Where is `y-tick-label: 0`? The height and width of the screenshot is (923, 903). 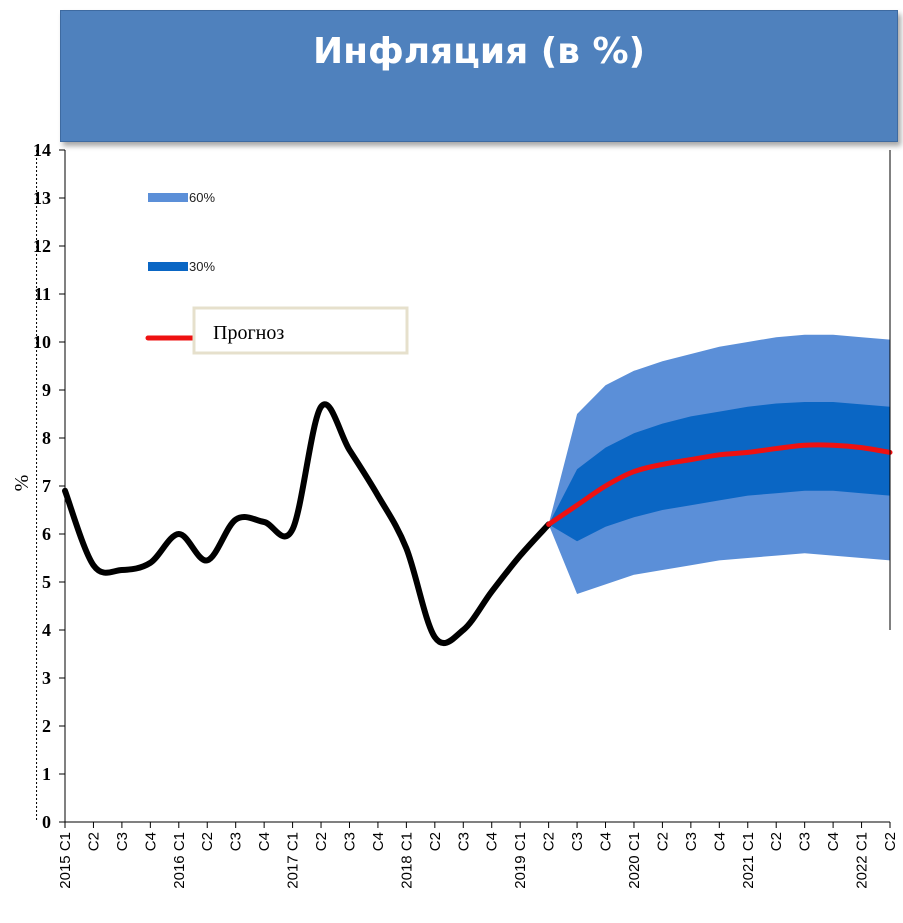
y-tick-label: 0 is located at coordinates (46, 822).